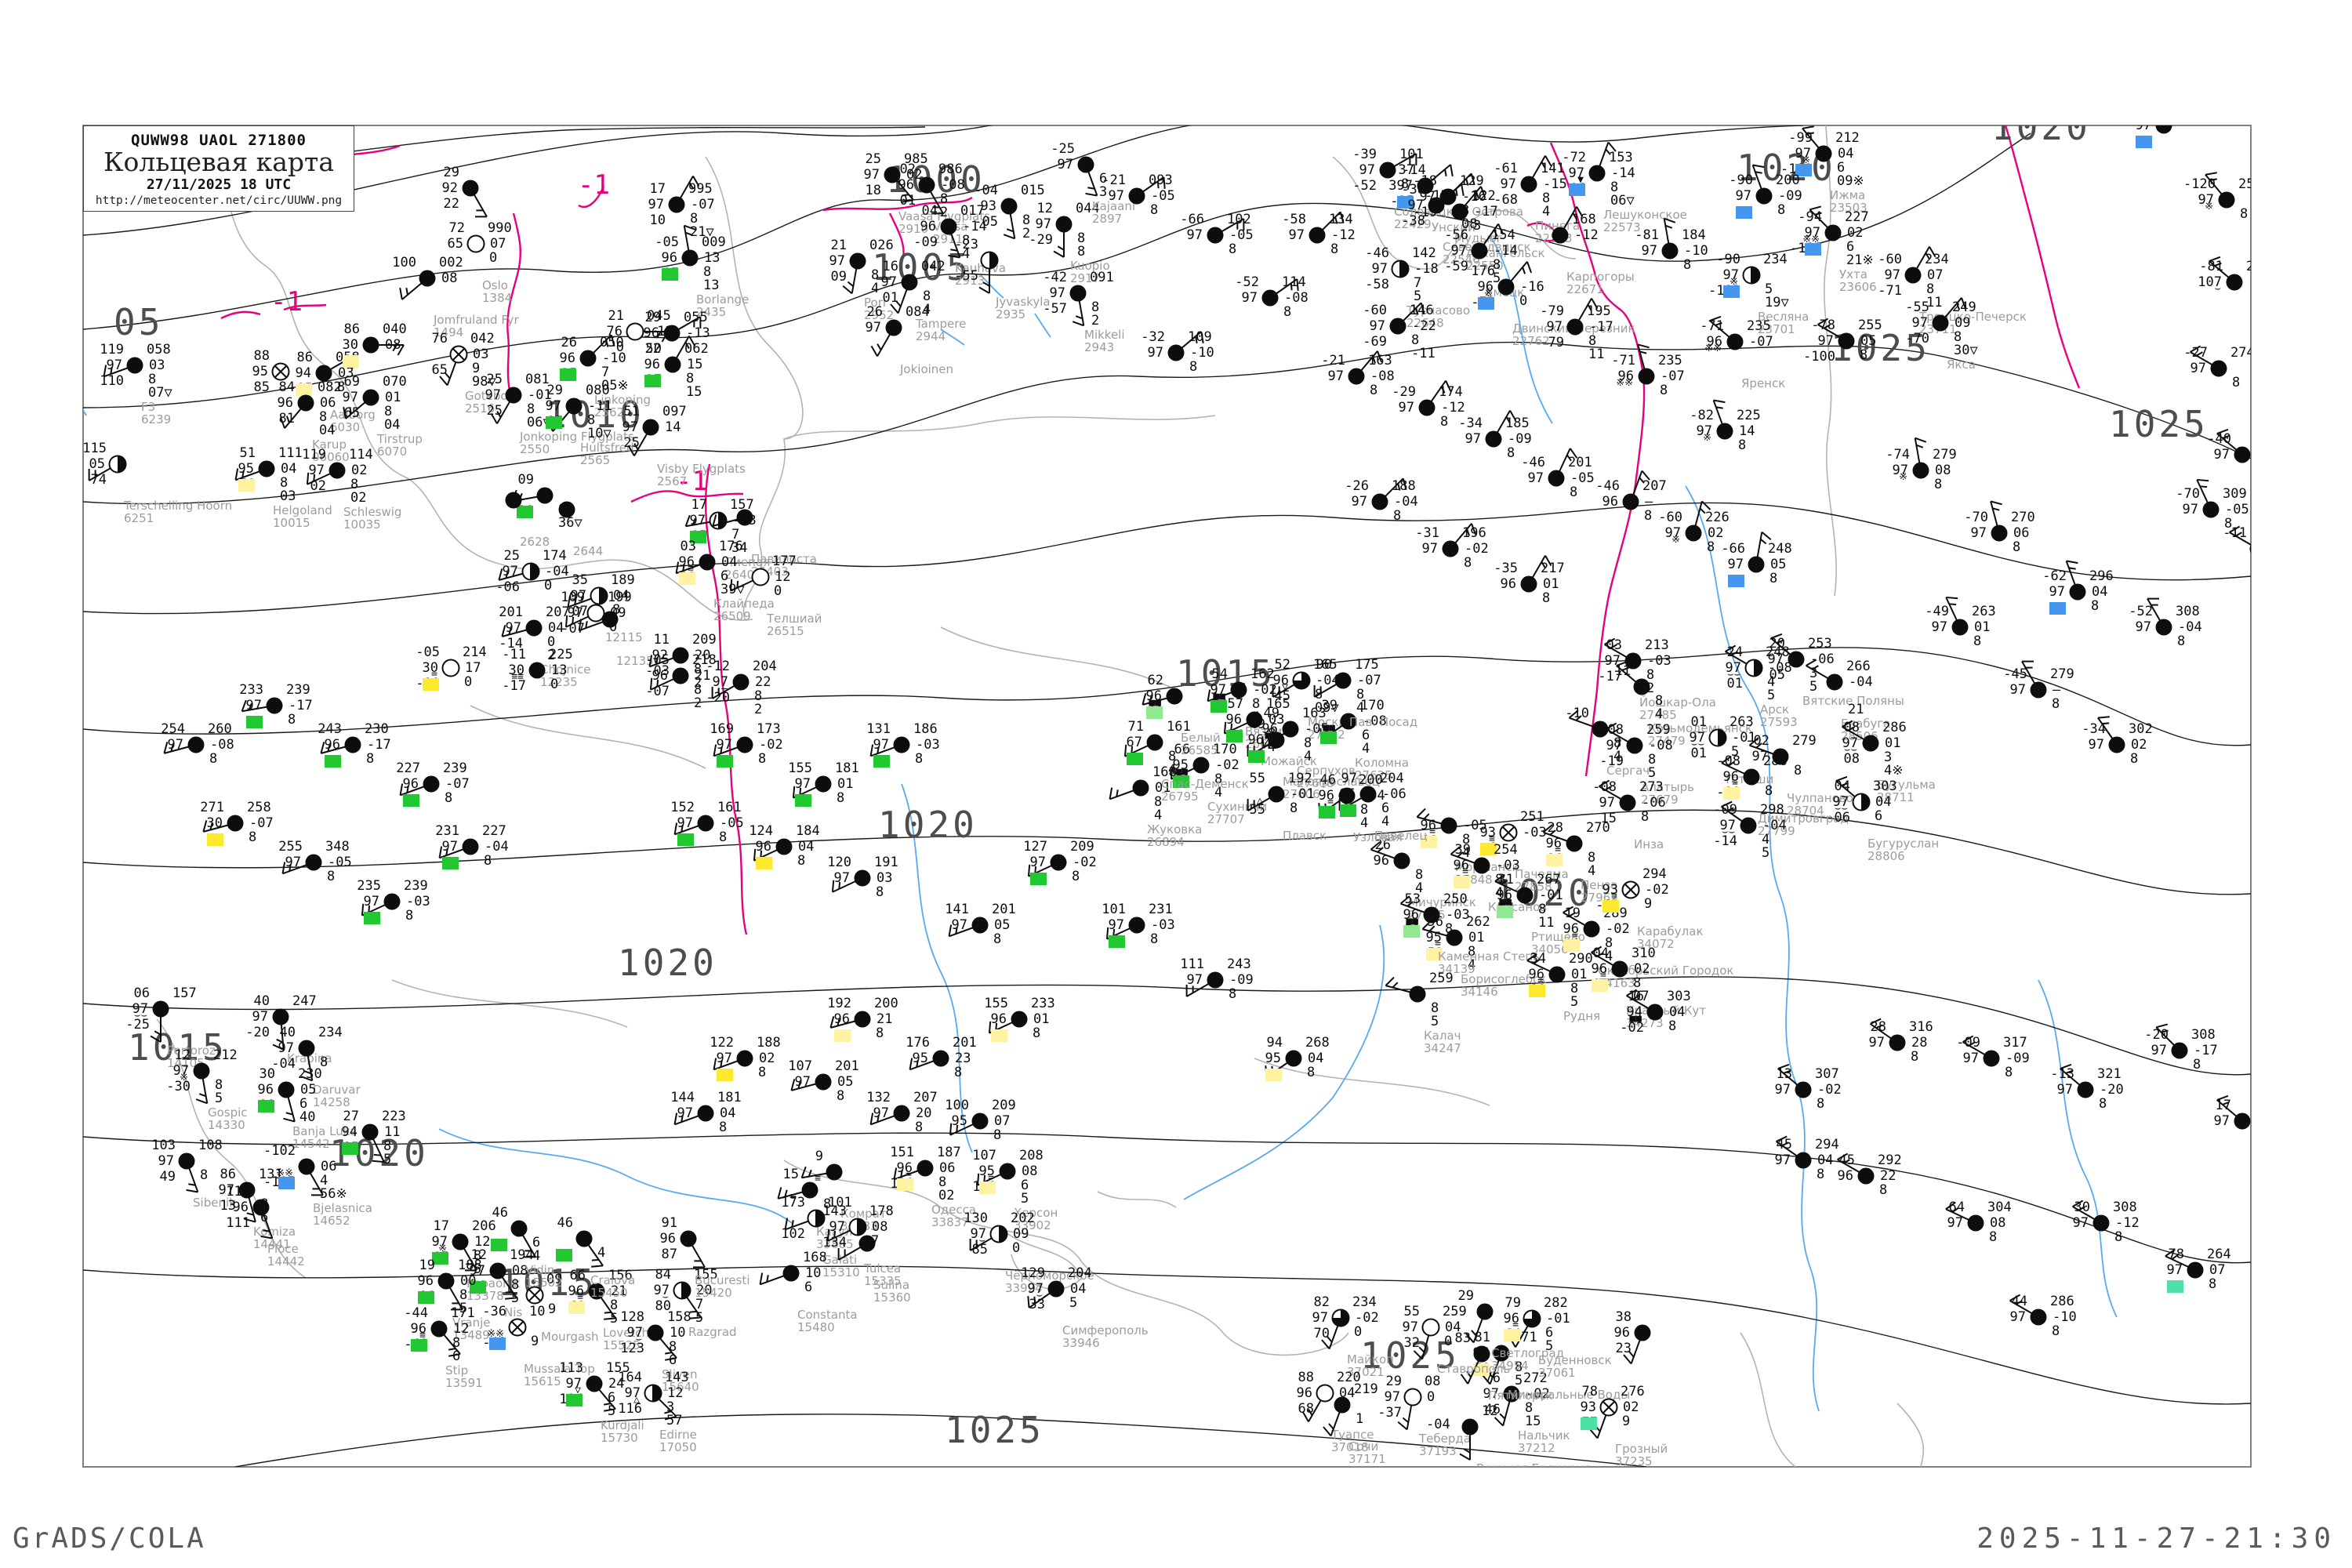 The width and height of the screenshot is (2352, 1568). I want to click on svg-text: -07, so click(261, 823).